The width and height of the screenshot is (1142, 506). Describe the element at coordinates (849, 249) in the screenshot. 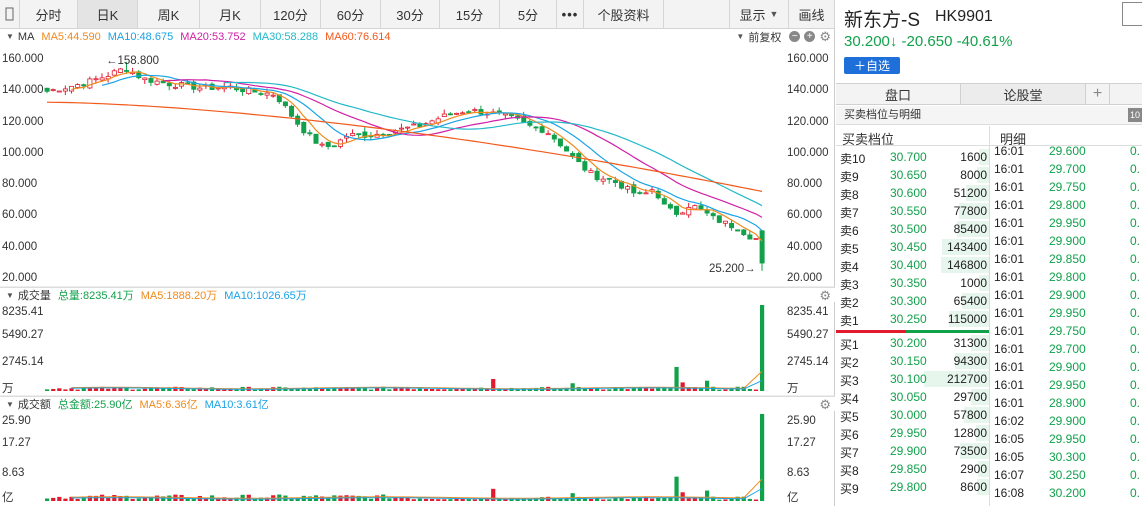

I see `level-label: 卖5` at that location.